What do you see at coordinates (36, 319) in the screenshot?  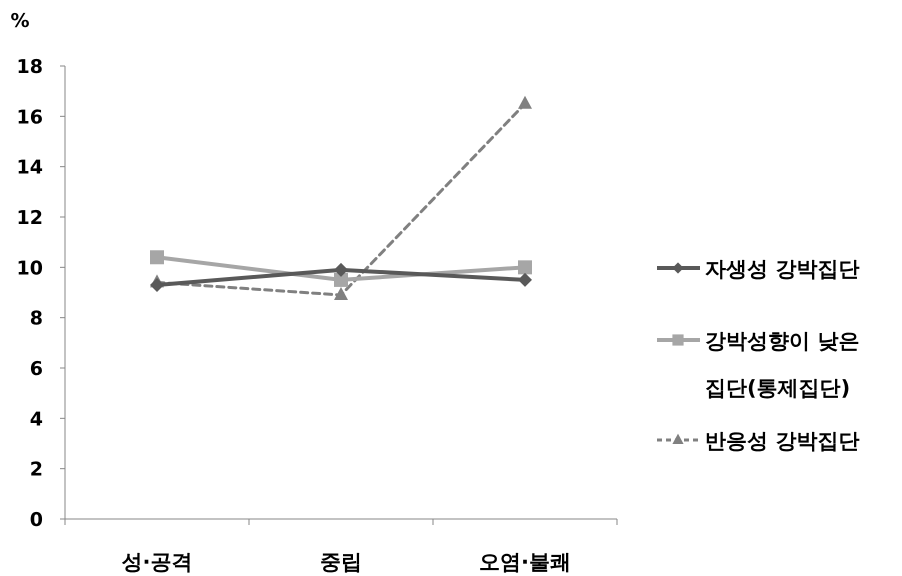 I see `y-tick-label: 8` at bounding box center [36, 319].